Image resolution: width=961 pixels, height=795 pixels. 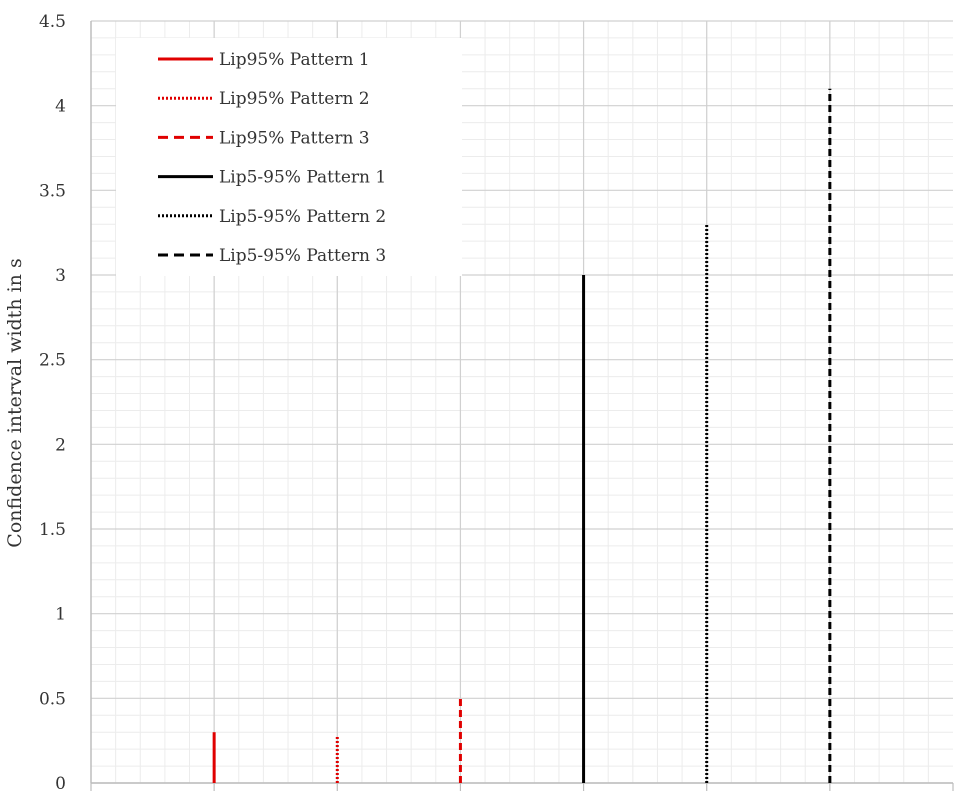 What do you see at coordinates (302, 256) in the screenshot?
I see `legend-label-6: Lip5-95% Pattern 3` at bounding box center [302, 256].